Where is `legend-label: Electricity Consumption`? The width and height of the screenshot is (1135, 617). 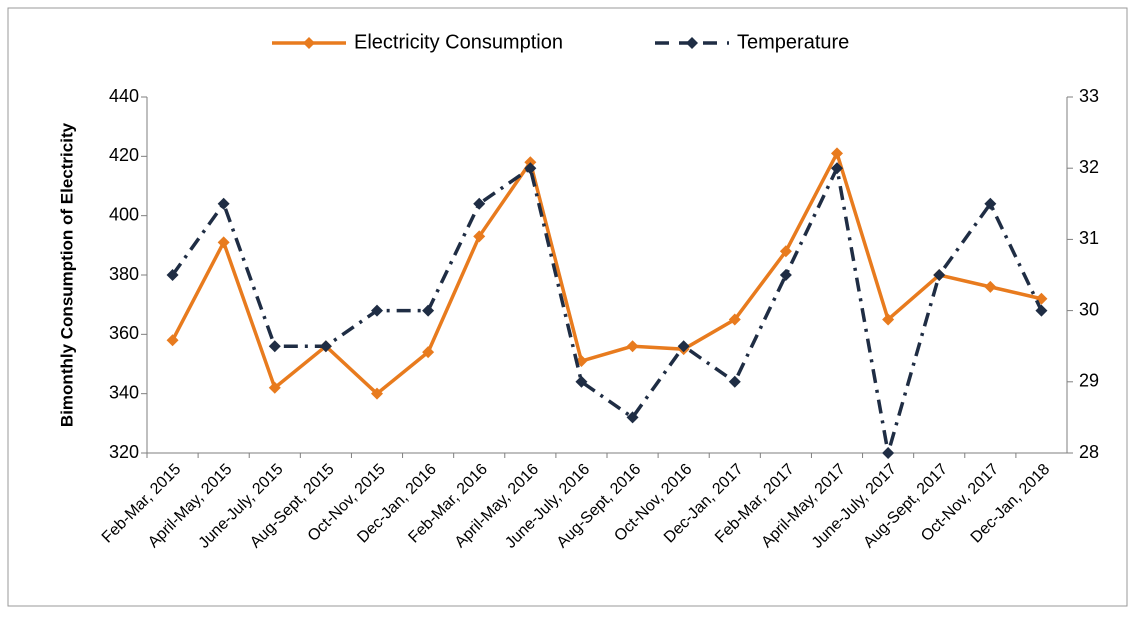 legend-label: Electricity Consumption is located at coordinates (458, 42).